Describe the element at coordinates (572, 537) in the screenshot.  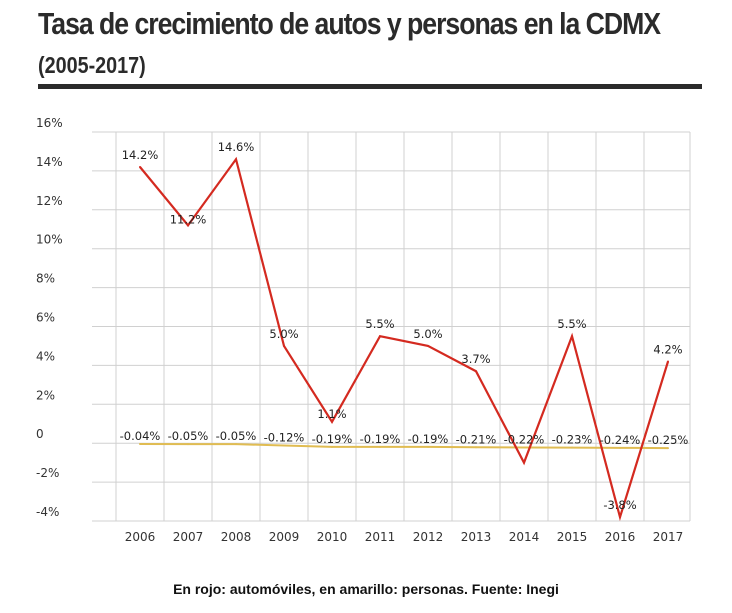
I see `x-tick-label: 2015` at that location.